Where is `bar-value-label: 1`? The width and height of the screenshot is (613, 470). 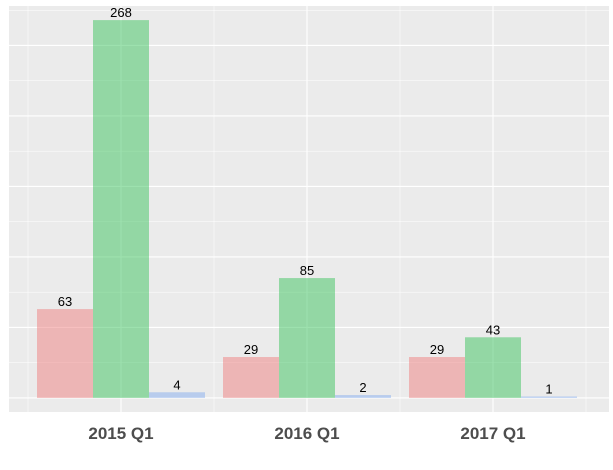 bar-value-label: 1 is located at coordinates (548, 388).